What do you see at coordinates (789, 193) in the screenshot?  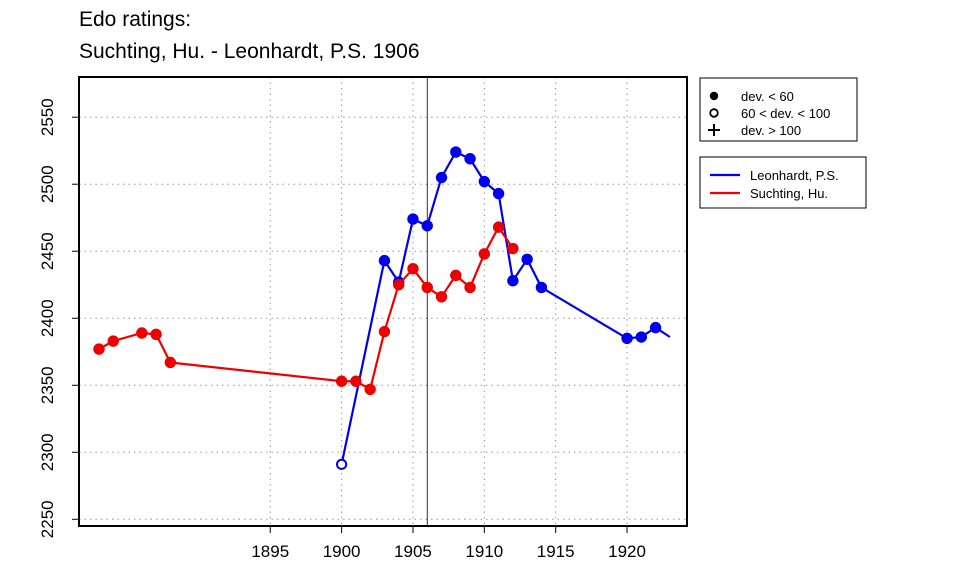 I see `series-legend-label: Suchting, Hu.` at bounding box center [789, 193].